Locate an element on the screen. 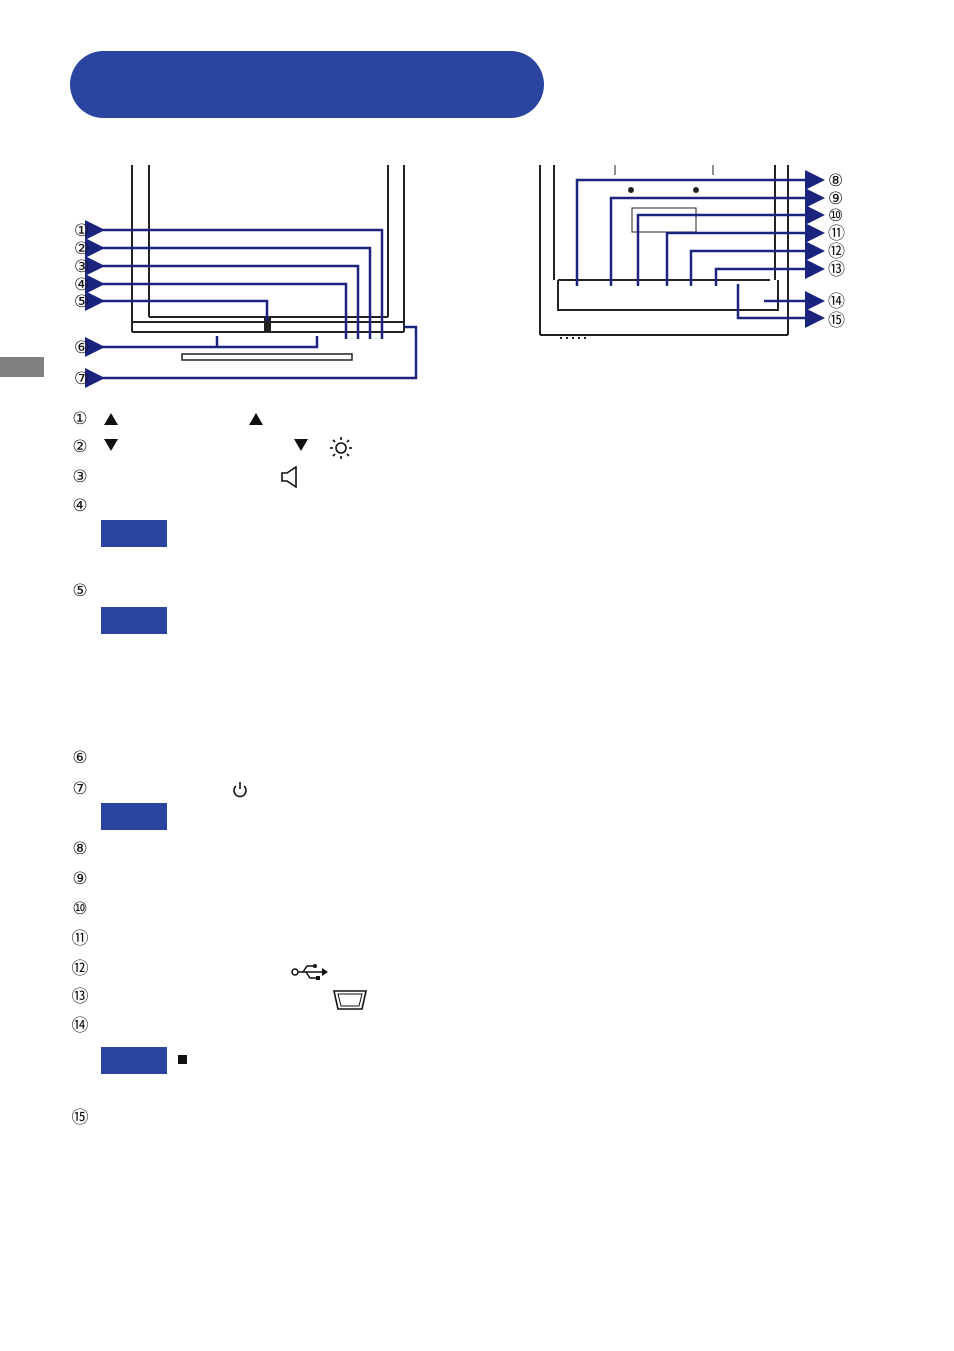 This screenshot has width=954, height=1351. list-number: ① is located at coordinates (80, 419).